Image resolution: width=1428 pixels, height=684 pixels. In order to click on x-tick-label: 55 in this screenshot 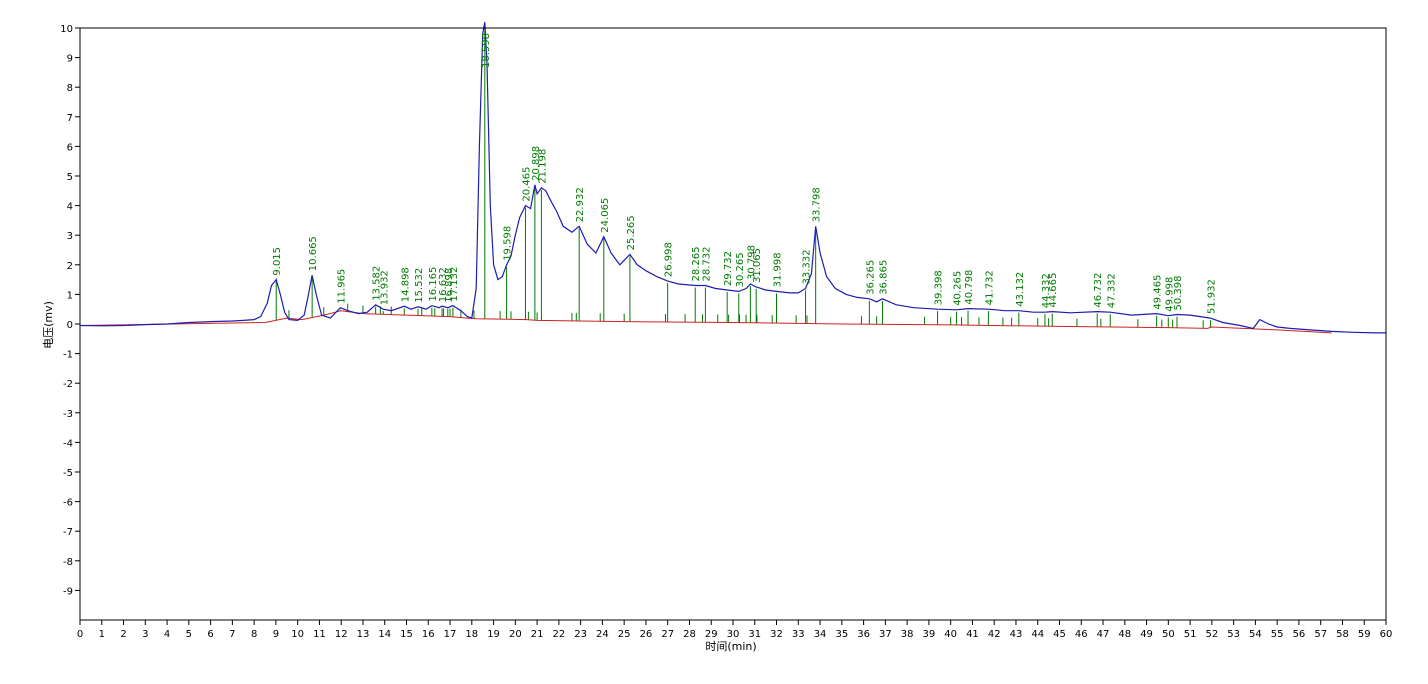, I will do `click(1277, 634)`.